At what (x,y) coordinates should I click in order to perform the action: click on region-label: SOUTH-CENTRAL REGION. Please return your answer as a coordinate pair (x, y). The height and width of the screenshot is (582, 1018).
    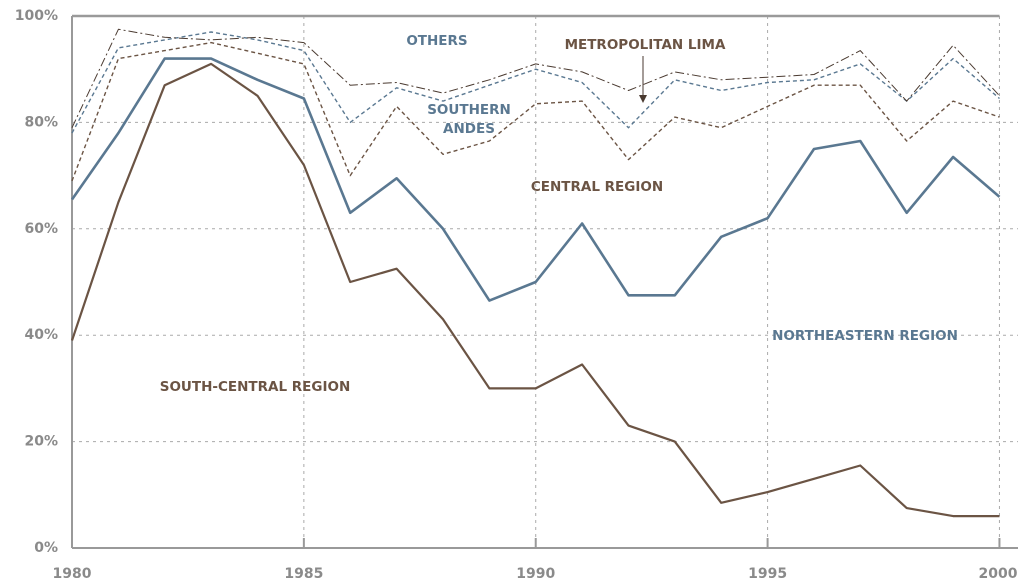
    Looking at the image, I should click on (255, 387).